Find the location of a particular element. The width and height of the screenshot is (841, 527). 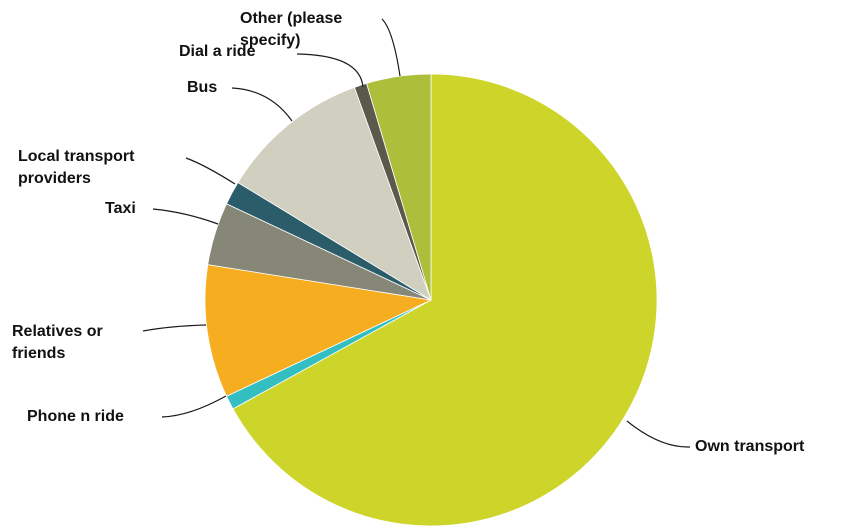

slice-label-local-transport-providers: Local transport providers is located at coordinates (76, 167).